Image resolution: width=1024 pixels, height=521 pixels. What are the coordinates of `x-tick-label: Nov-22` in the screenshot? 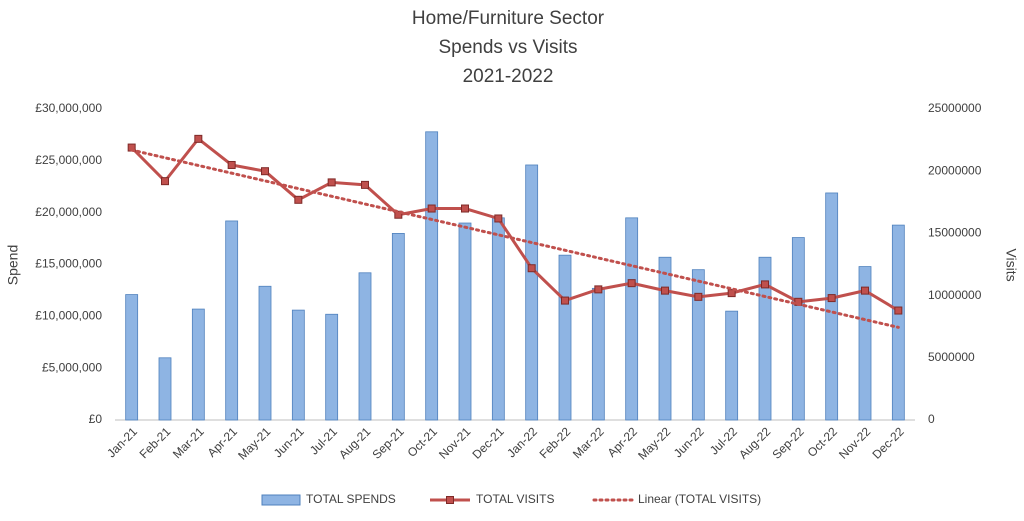 It's located at (854, 442).